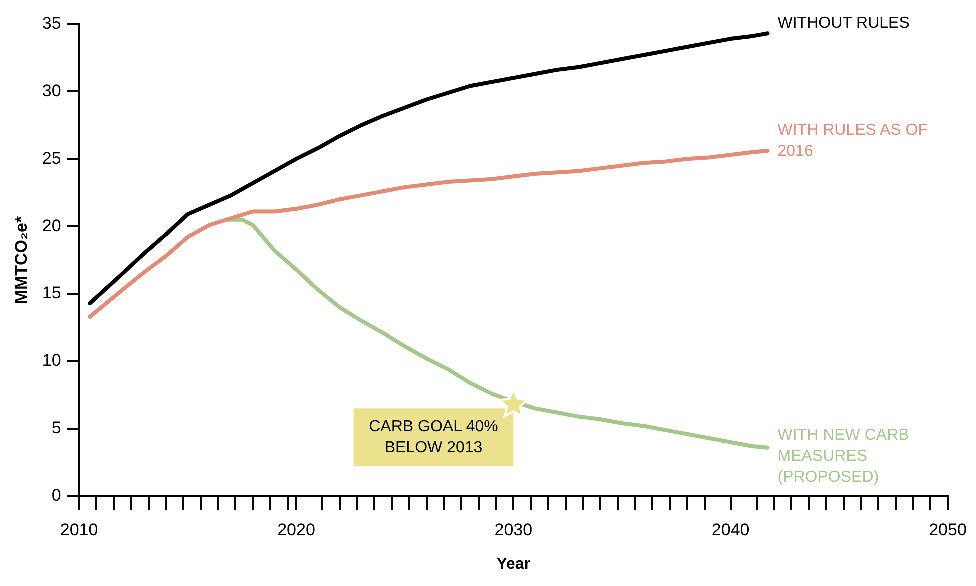 This screenshot has width=976, height=586. I want to click on y-tick-label: 25, so click(52, 158).